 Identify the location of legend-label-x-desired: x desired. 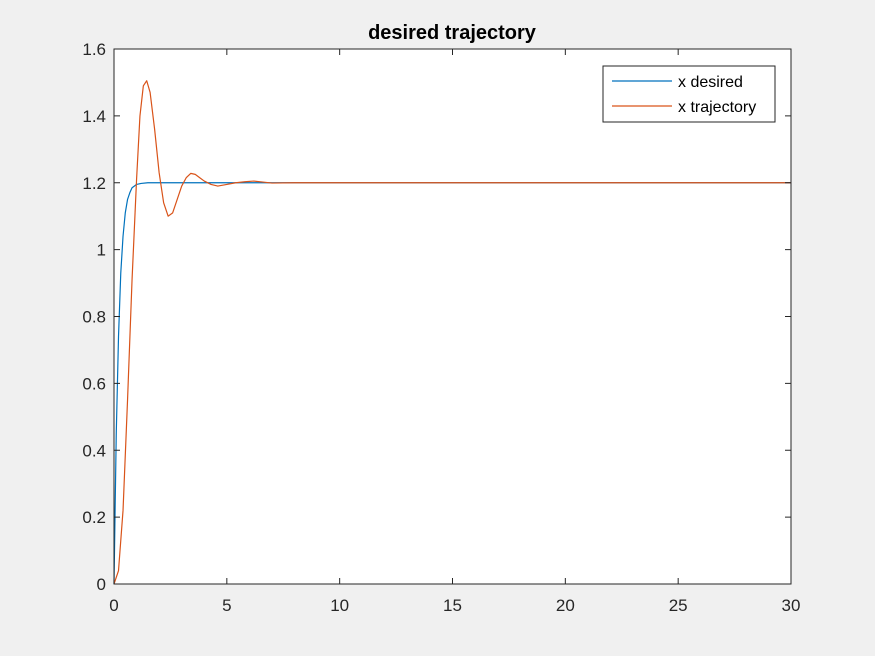
(710, 82).